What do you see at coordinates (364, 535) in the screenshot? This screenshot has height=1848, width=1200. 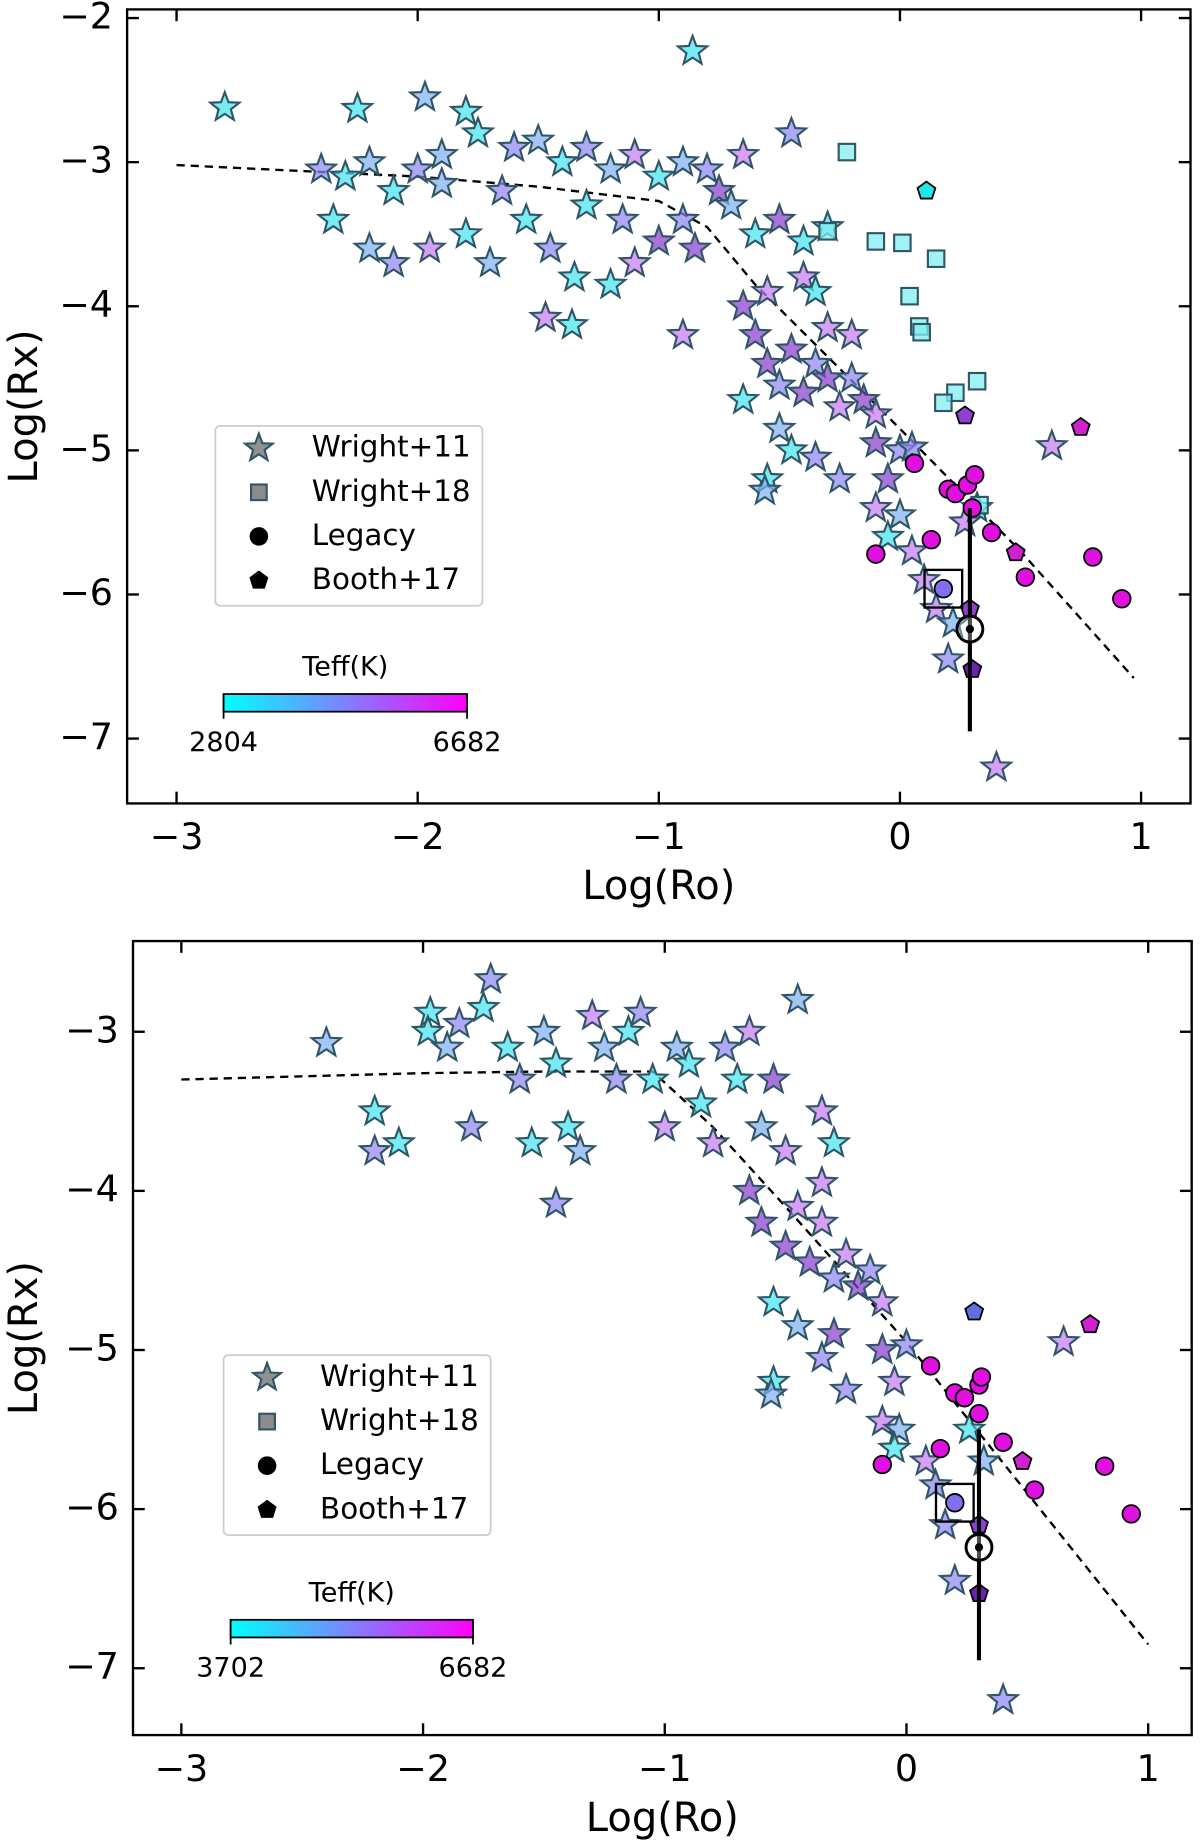 I see `legend-label: Legacy` at bounding box center [364, 535].